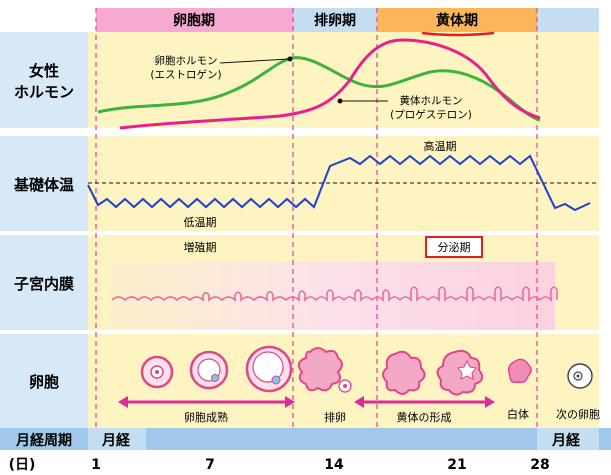 This screenshot has height=475, width=611. I want to click on luteal-underline, so click(458, 34).